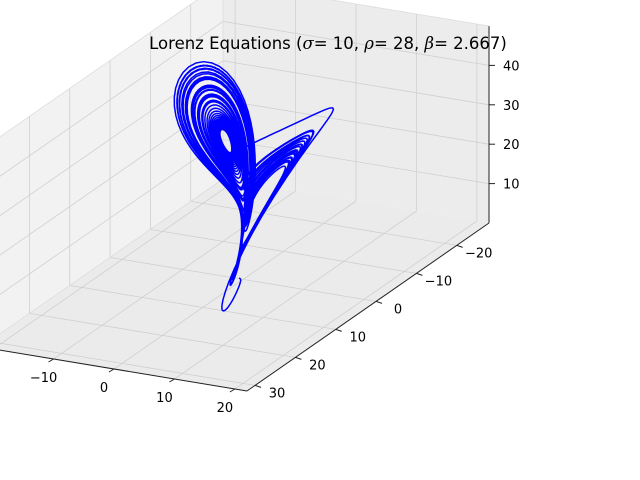  What do you see at coordinates (225, 408) in the screenshot?
I see `x-tick-label: 20` at bounding box center [225, 408].